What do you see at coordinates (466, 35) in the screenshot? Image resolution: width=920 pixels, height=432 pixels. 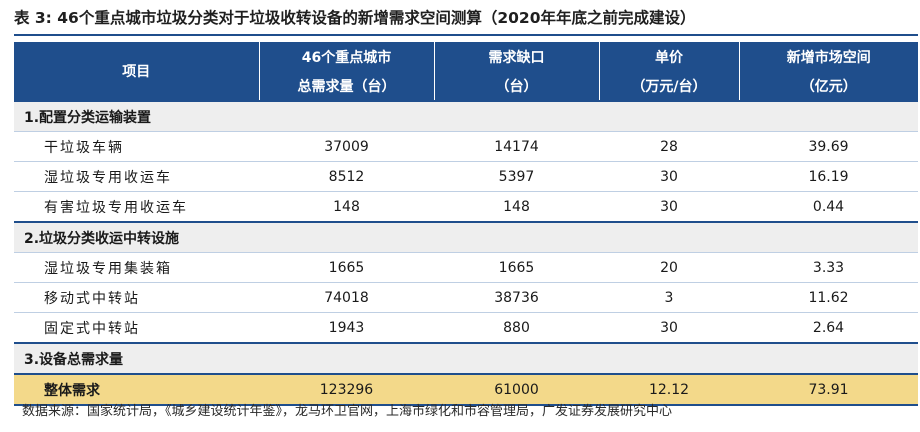 I see `title-divider` at bounding box center [466, 35].